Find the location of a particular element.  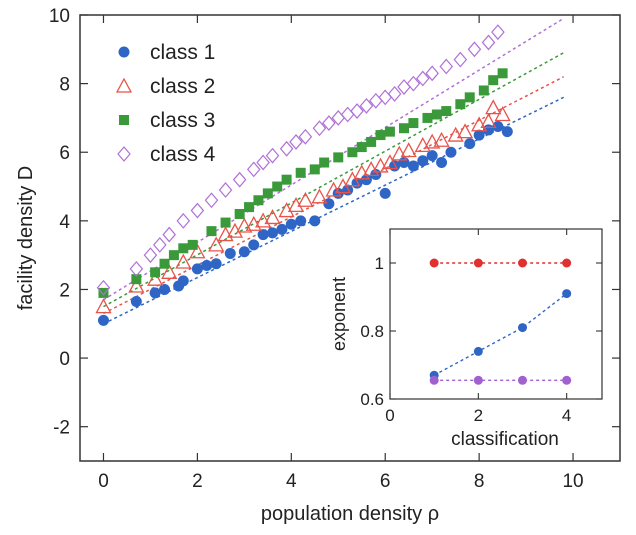

inset-y-tick-label: 0.6 is located at coordinates (372, 399).